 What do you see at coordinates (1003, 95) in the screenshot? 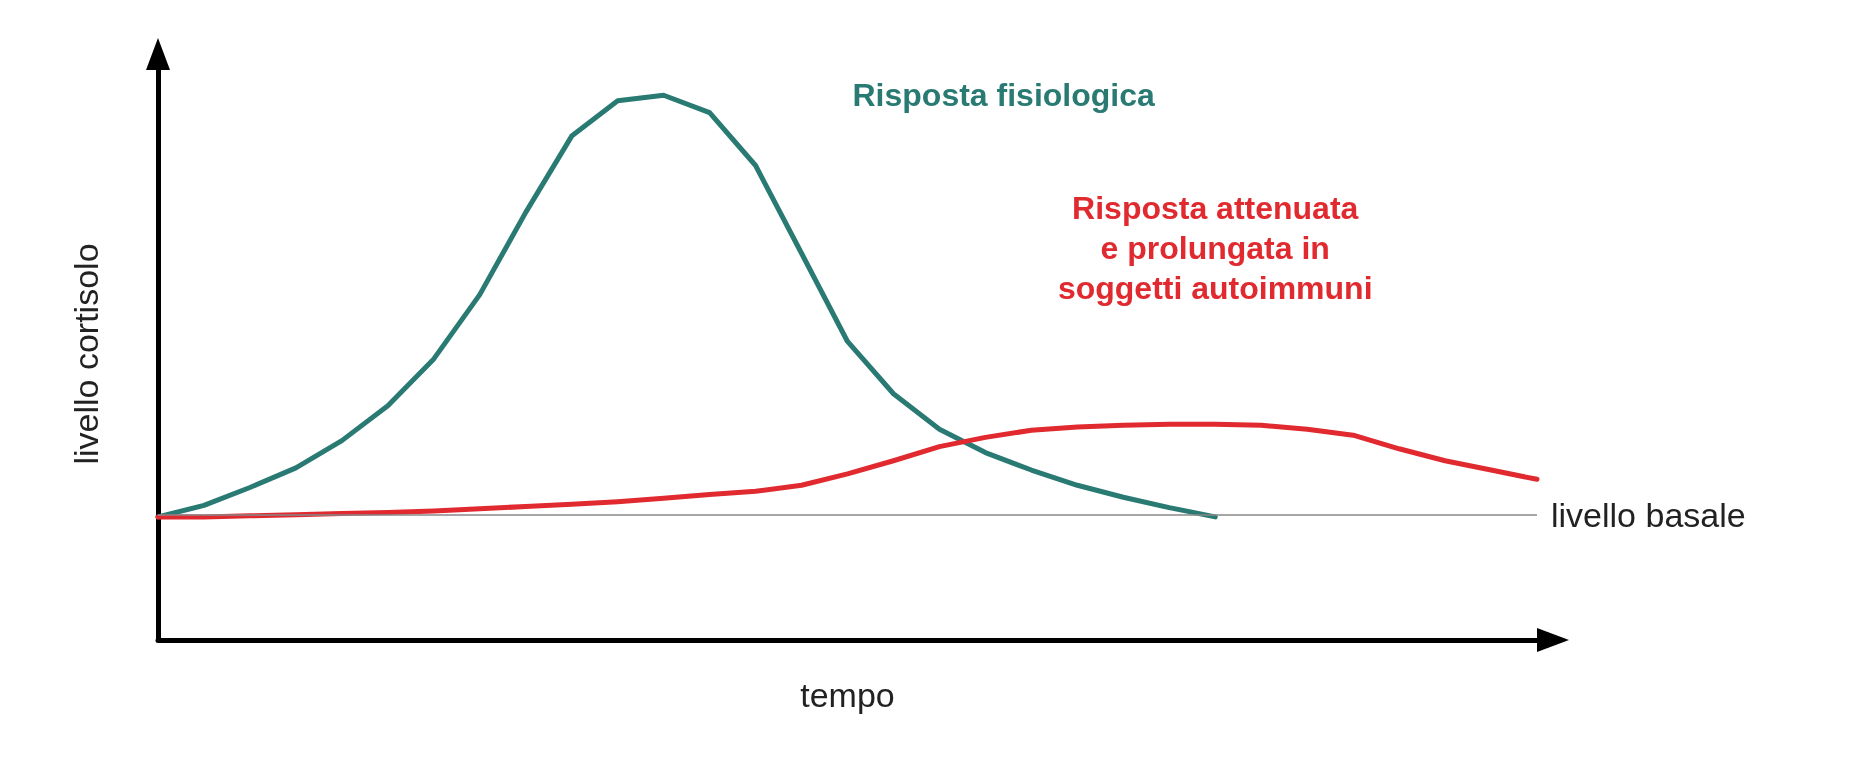
I see `text: Risposta fisiologica` at bounding box center [1003, 95].